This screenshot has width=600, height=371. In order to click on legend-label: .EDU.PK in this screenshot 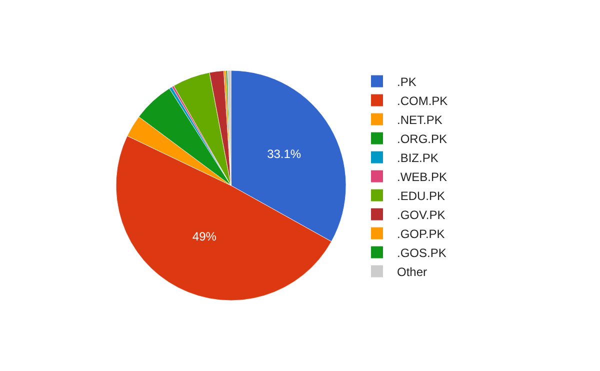, I will do `click(421, 195)`.